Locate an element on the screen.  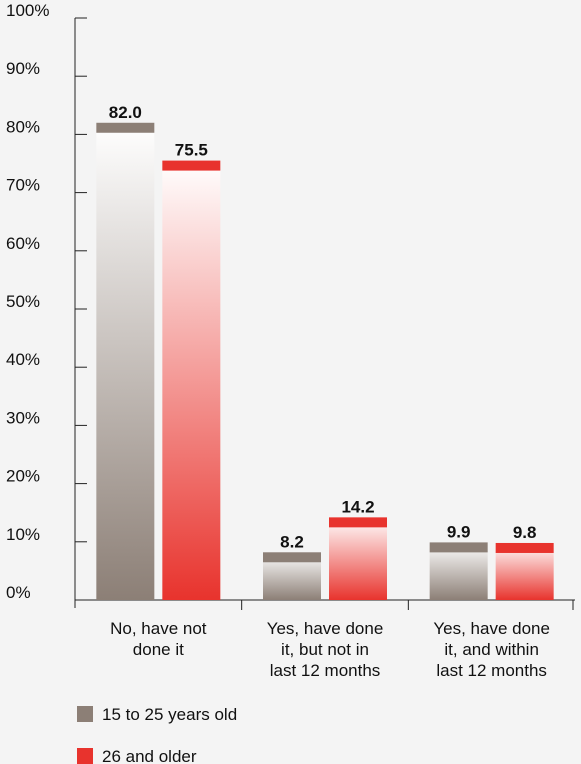
x-category-label: it, and within is located at coordinates (491, 649).